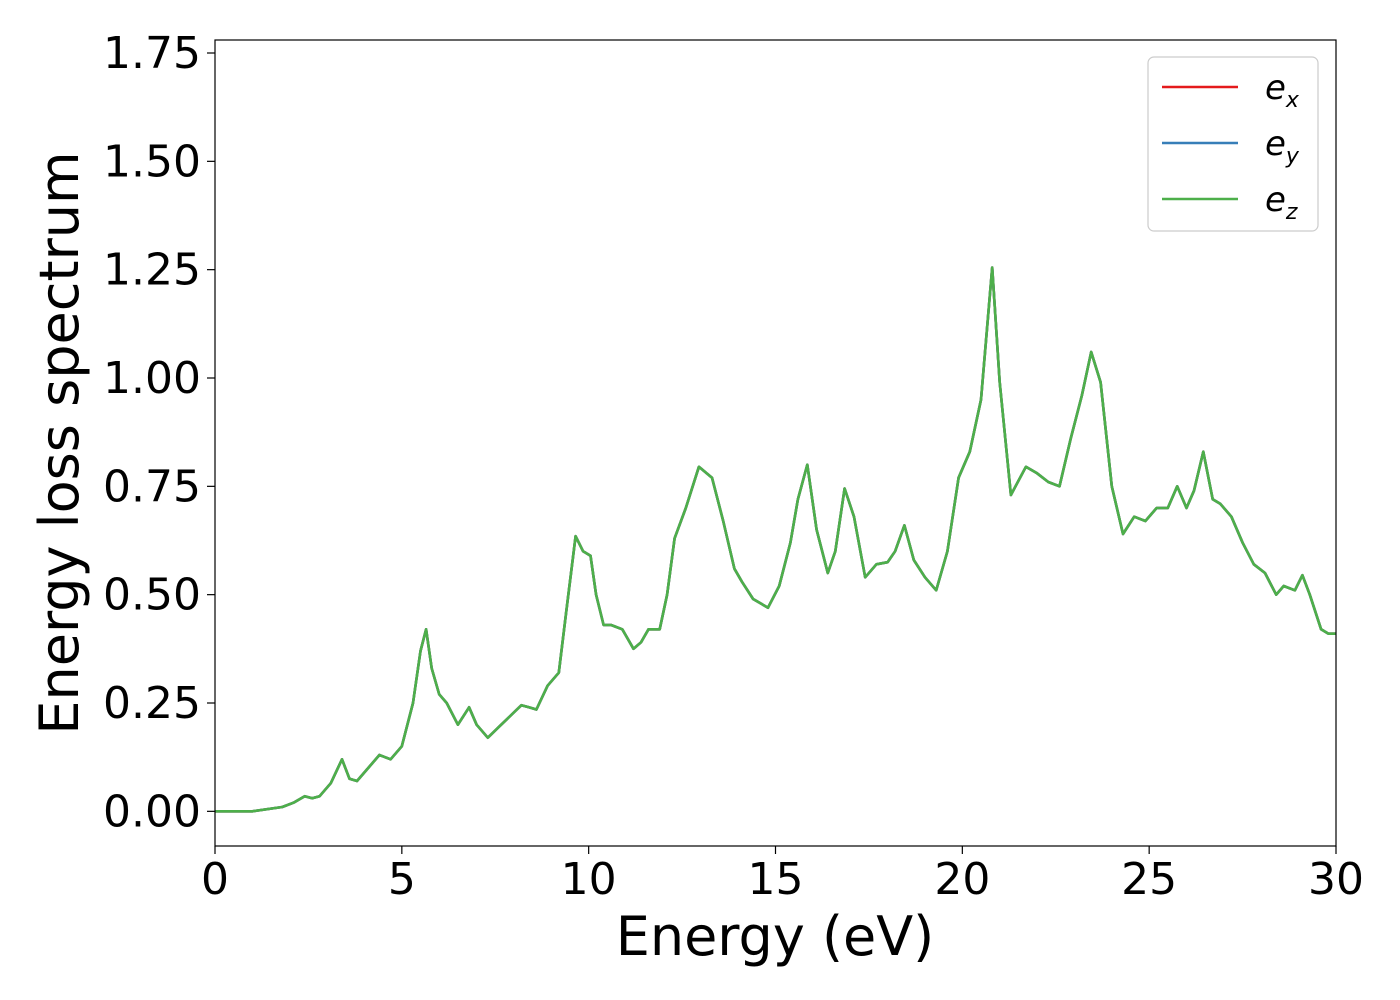  What do you see at coordinates (1336, 879) in the screenshot?
I see `x-tick-label: 30` at bounding box center [1336, 879].